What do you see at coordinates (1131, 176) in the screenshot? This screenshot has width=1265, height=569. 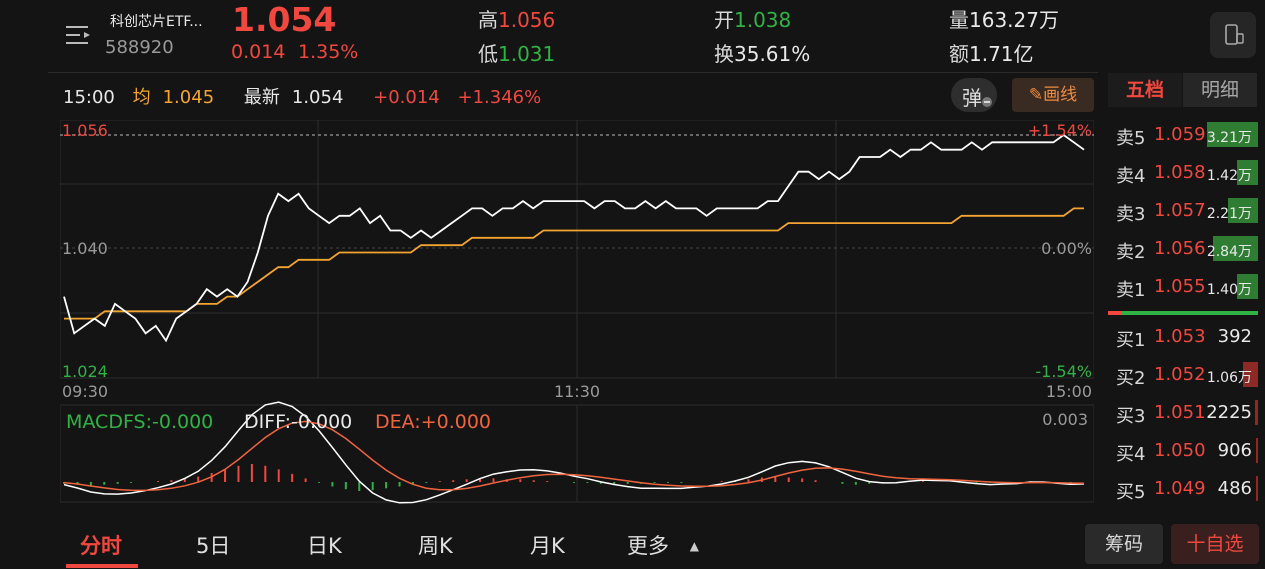 I see `level-label: 卖4` at bounding box center [1131, 176].